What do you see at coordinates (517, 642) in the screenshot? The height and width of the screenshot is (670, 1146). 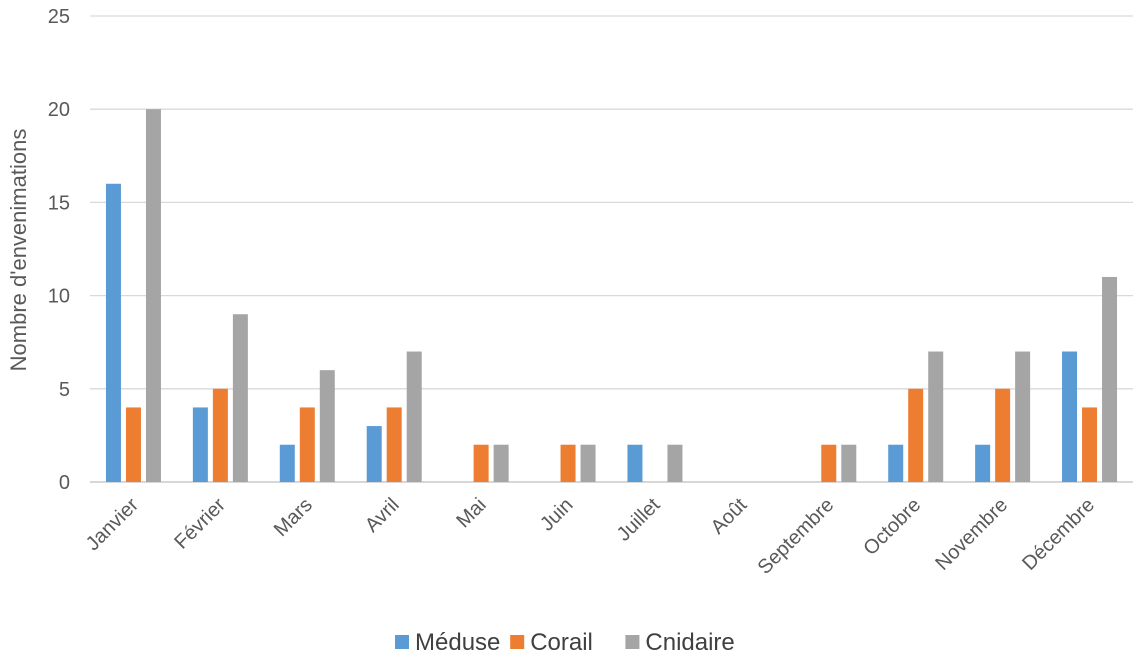 I see `legend-swatch-corail` at bounding box center [517, 642].